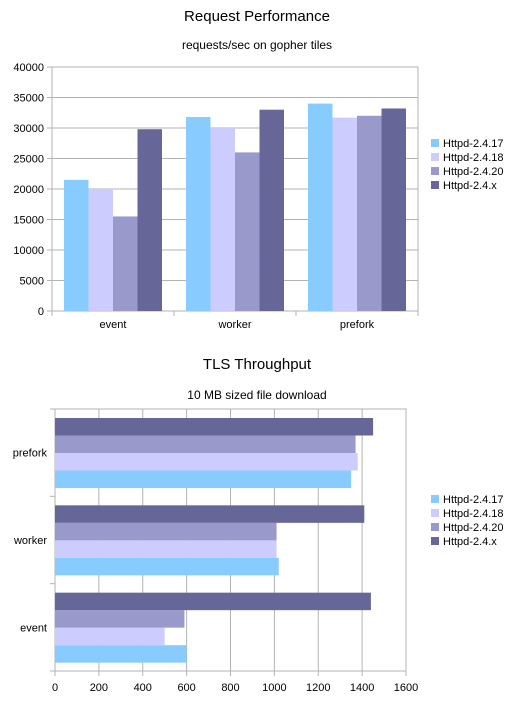 This screenshot has width=514, height=702. I want to click on x-tick-label: 0, so click(55, 688).